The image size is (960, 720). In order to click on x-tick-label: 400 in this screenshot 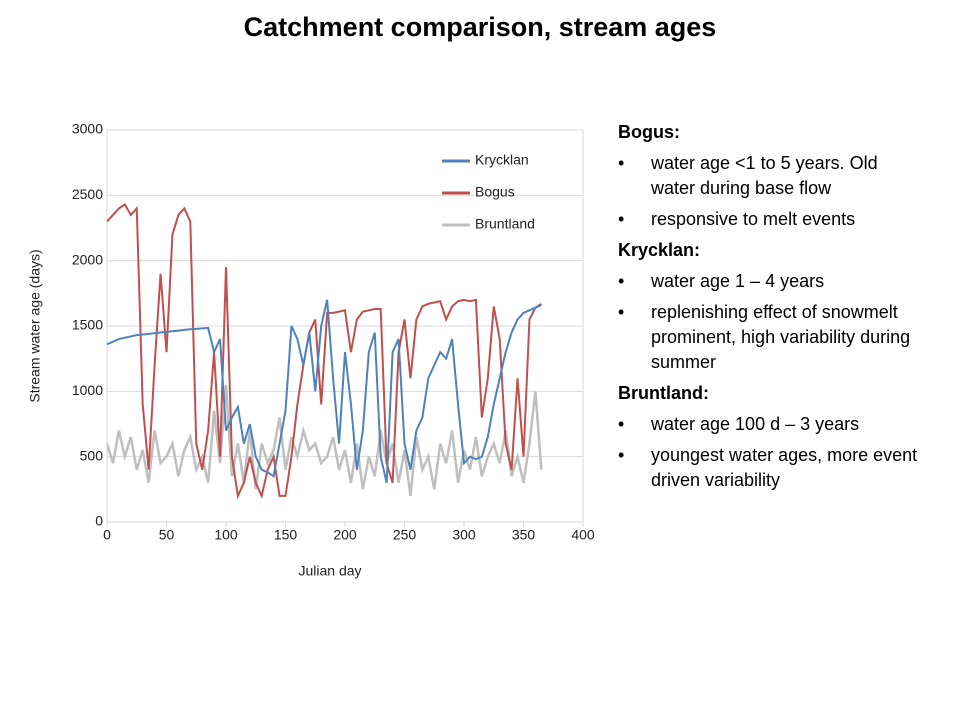, I will do `click(583, 535)`.